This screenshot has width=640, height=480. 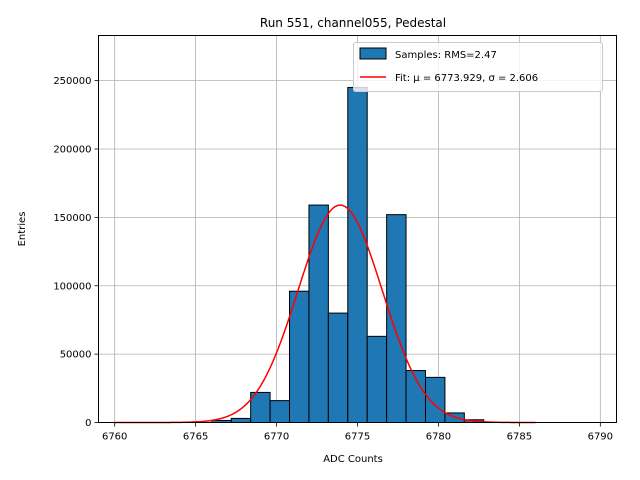 I want to click on y-tick-label: 100000, so click(x=72, y=286).